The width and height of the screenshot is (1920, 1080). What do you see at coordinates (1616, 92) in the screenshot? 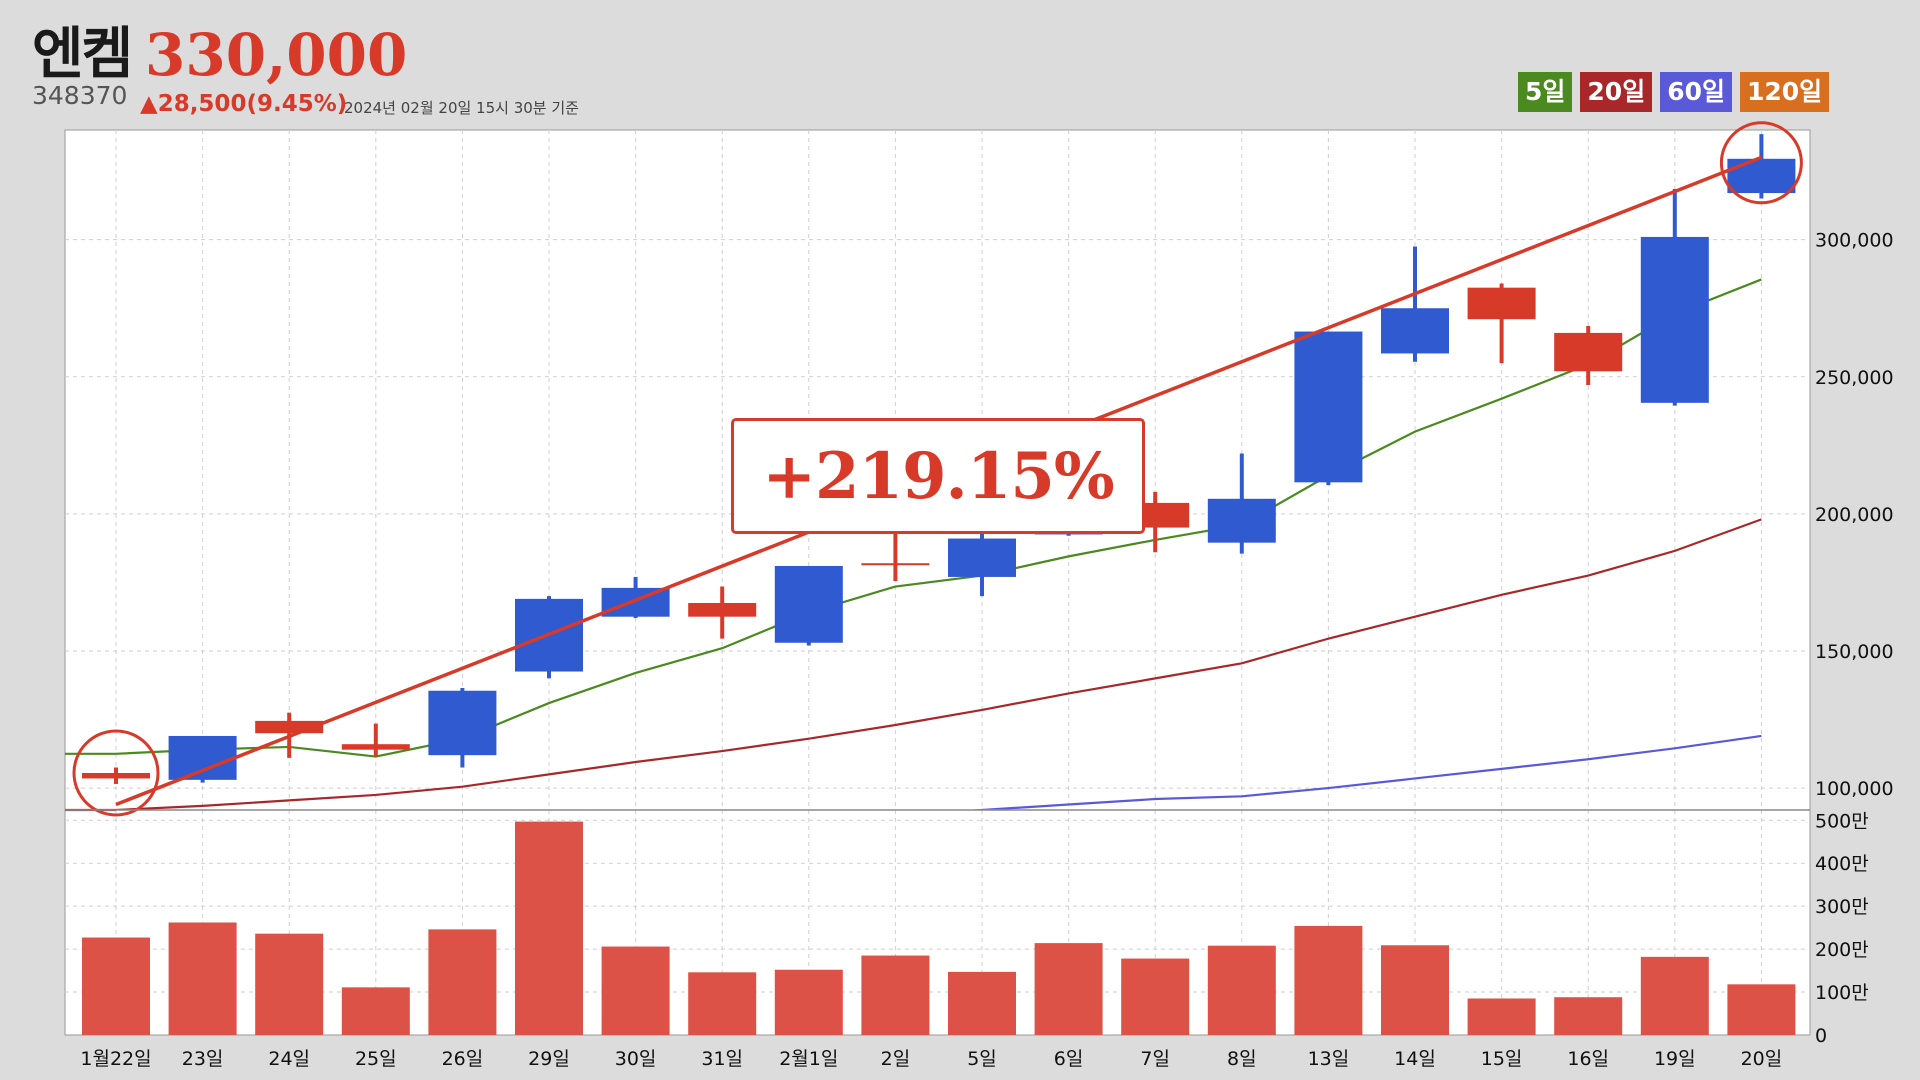
I see `legend-ma20: 20일` at bounding box center [1616, 92].